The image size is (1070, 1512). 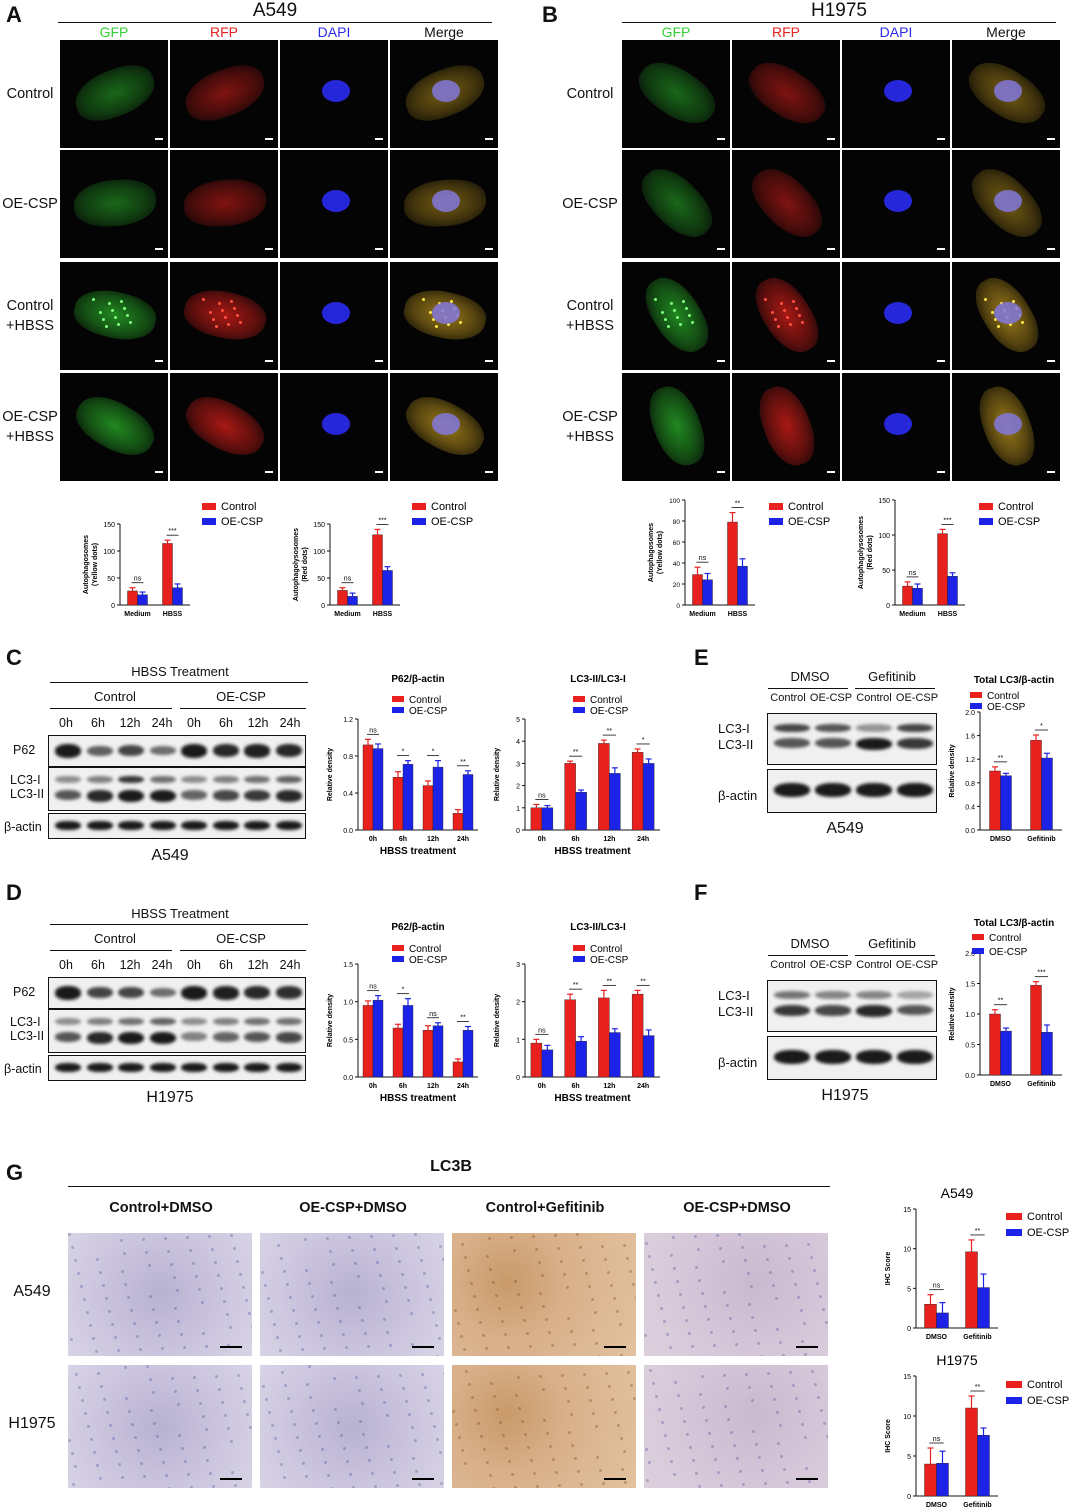 What do you see at coordinates (336, 201) in the screenshot?
I see `nucleus` at bounding box center [336, 201].